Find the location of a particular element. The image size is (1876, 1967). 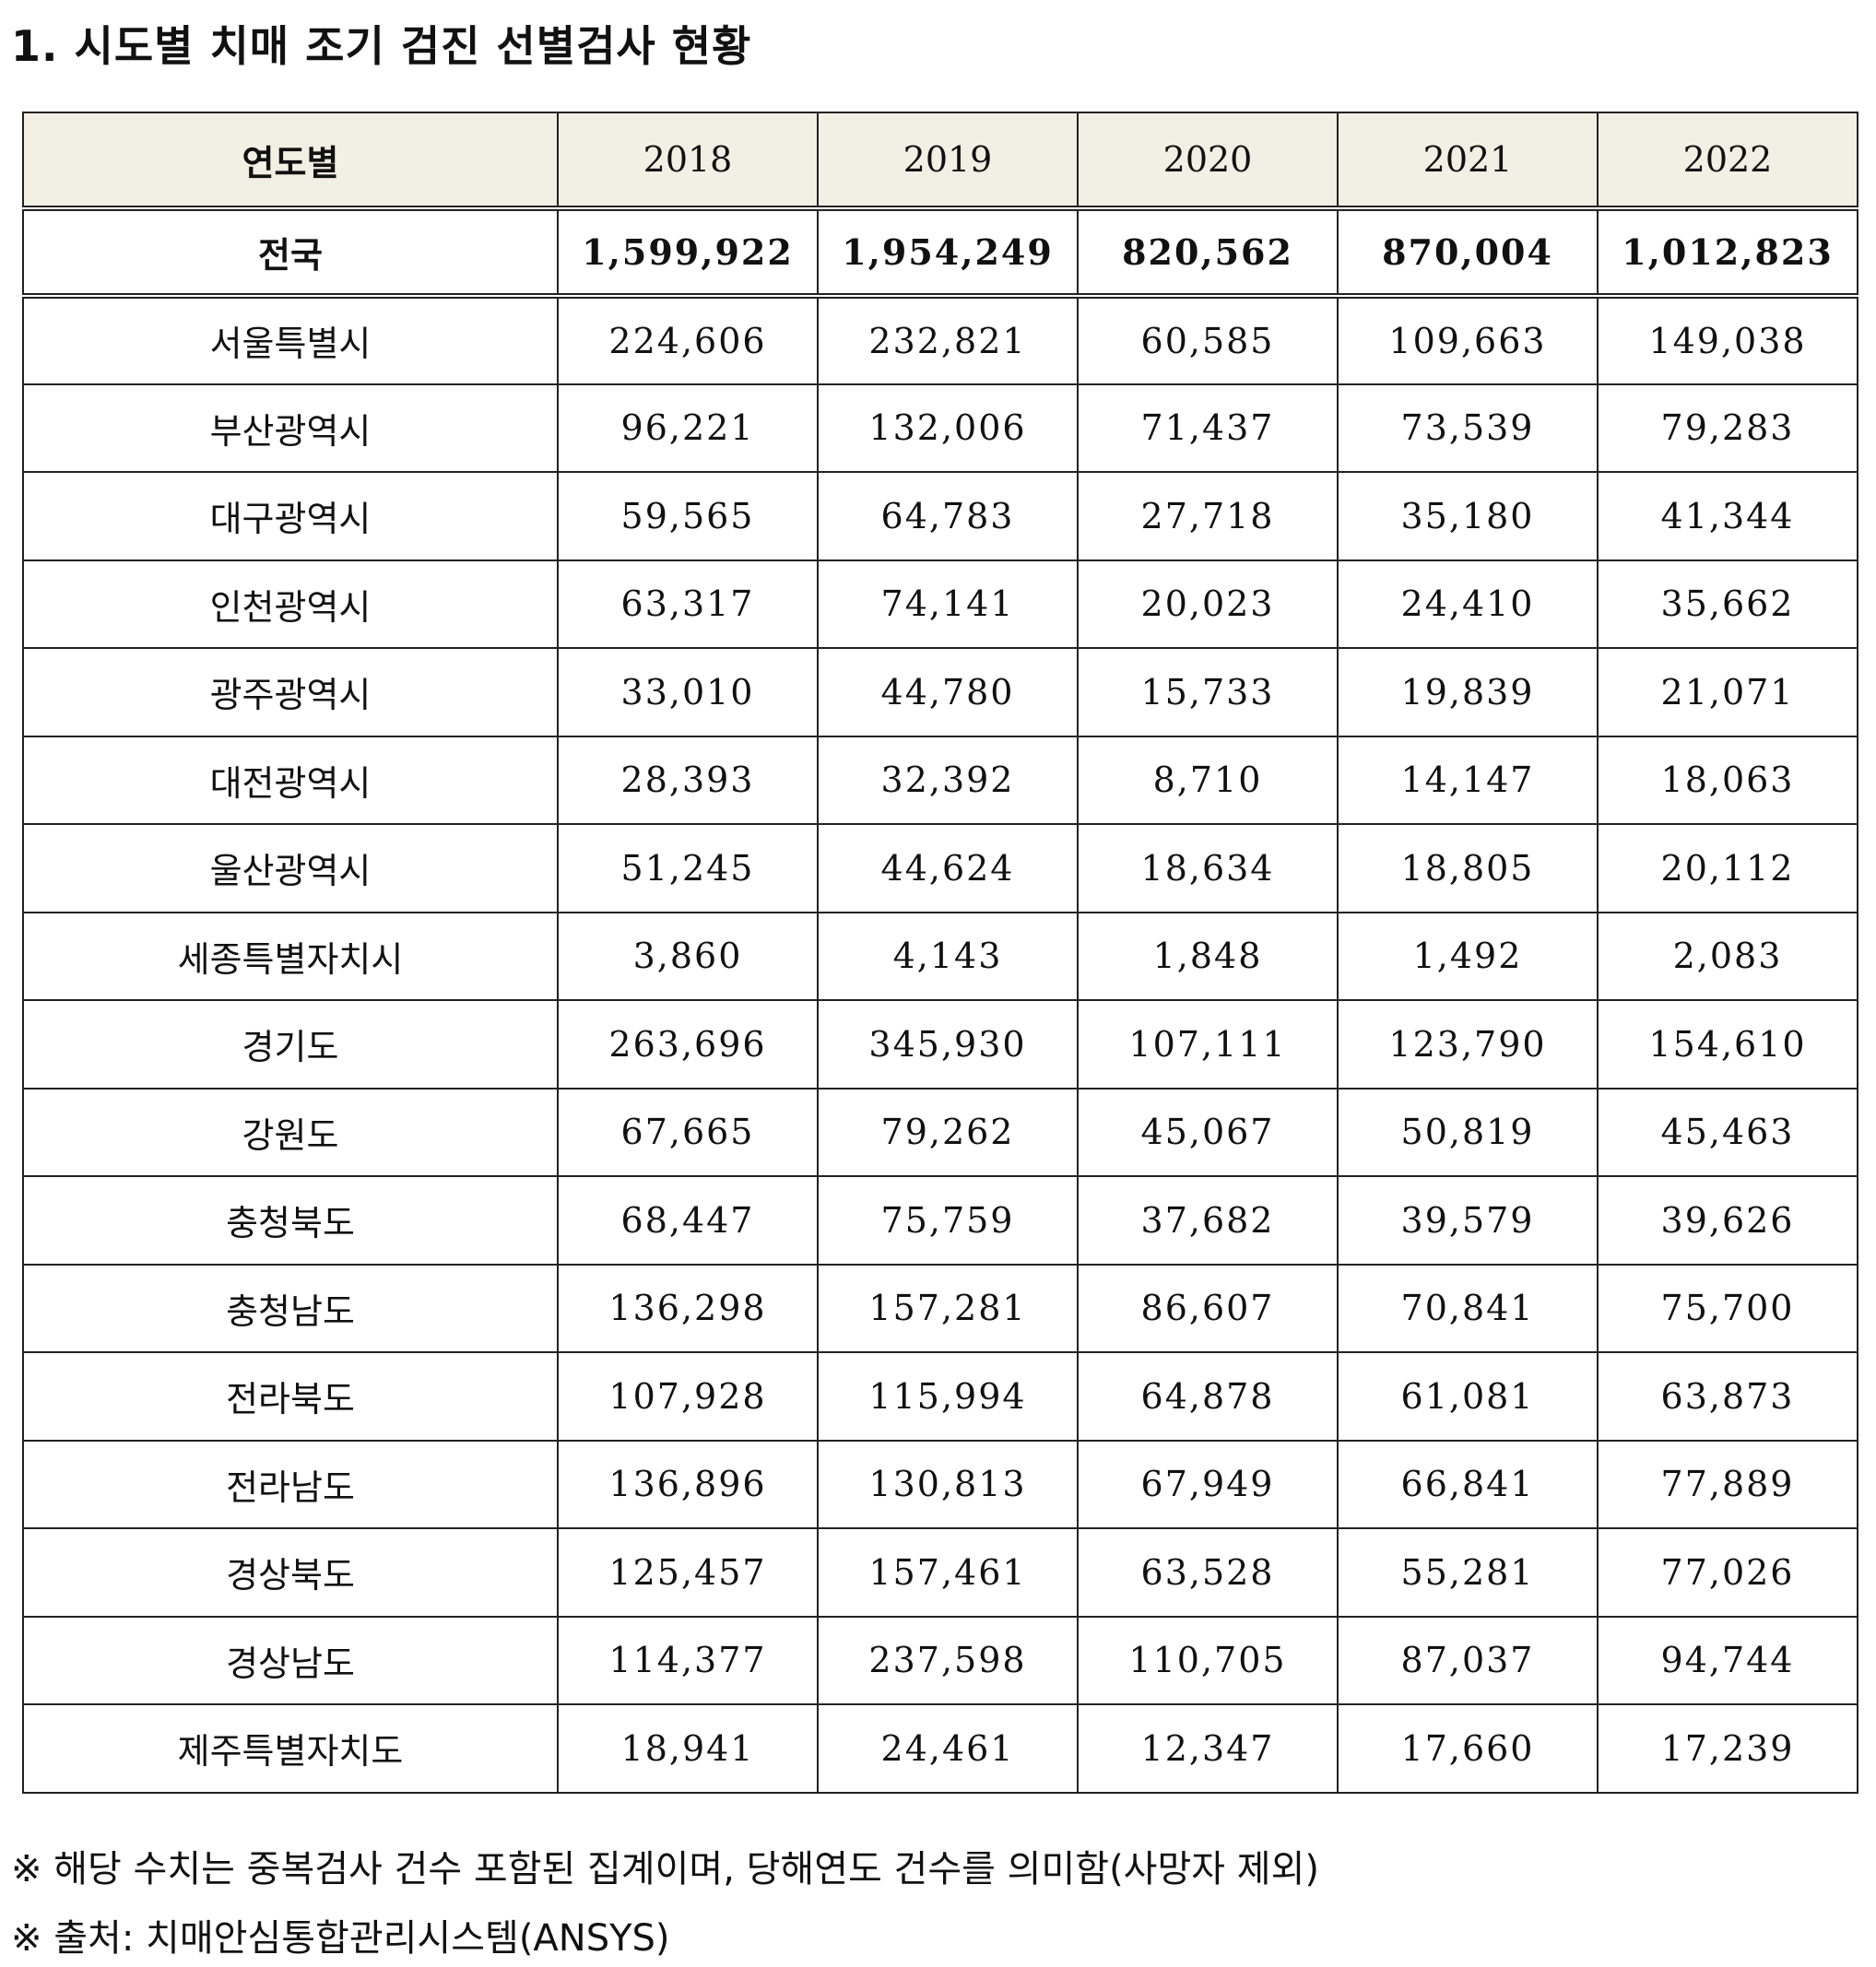

region-name: 대전광역시 is located at coordinates (291, 780).